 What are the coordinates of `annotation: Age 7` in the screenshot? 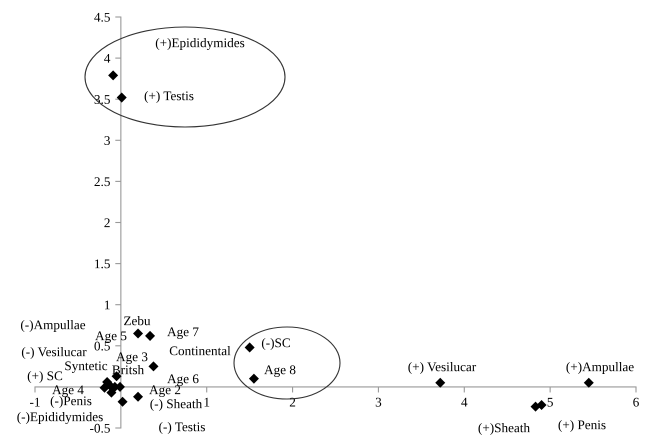 It's located at (183, 333).